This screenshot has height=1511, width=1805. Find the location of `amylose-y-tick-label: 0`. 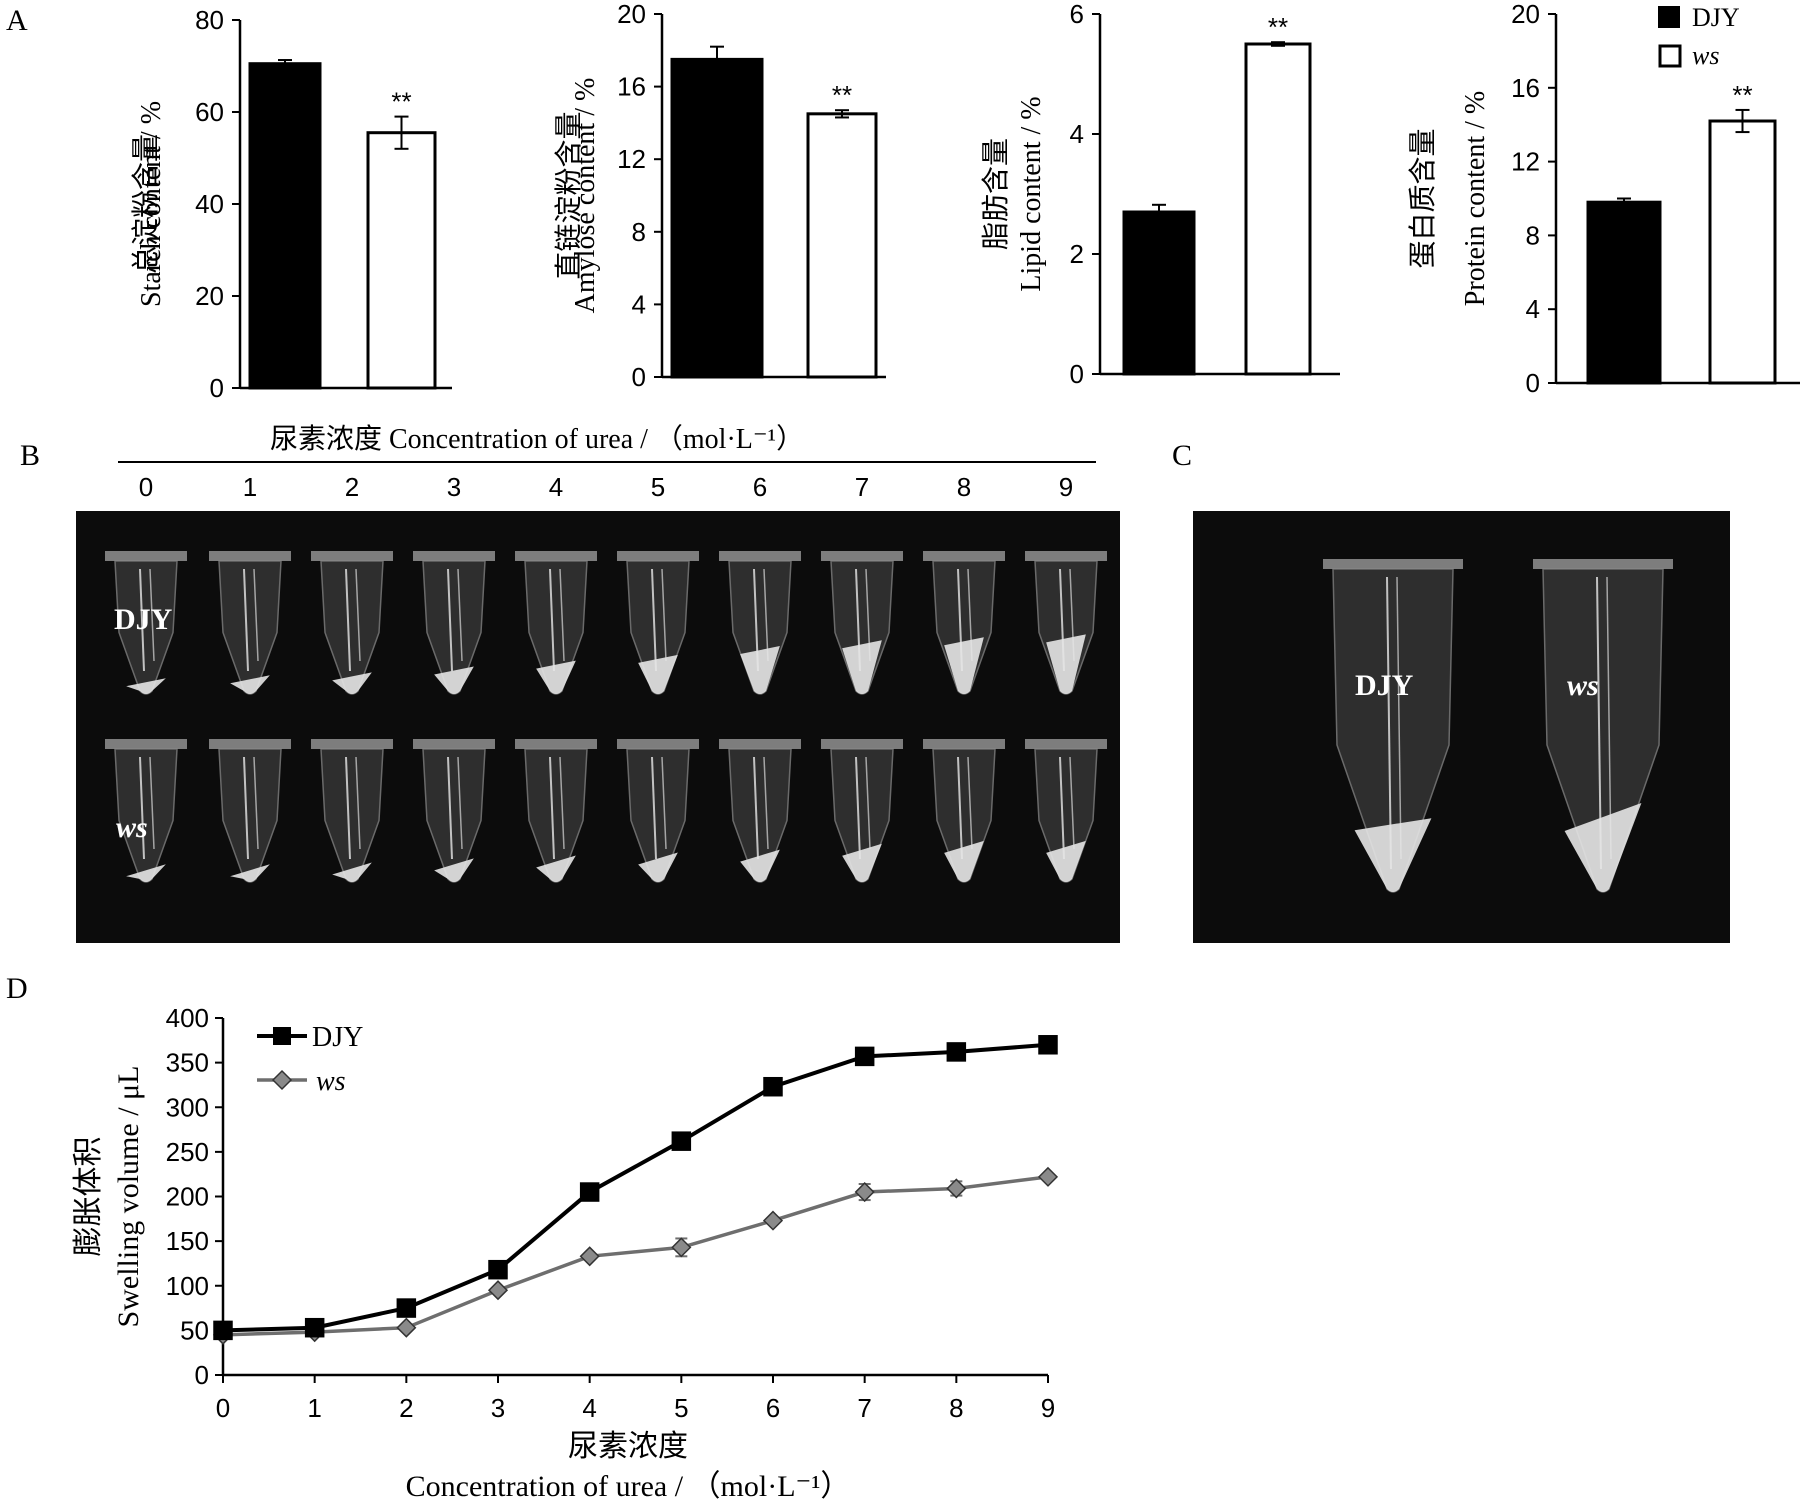

amylose-y-tick-label: 0 is located at coordinates (639, 377).